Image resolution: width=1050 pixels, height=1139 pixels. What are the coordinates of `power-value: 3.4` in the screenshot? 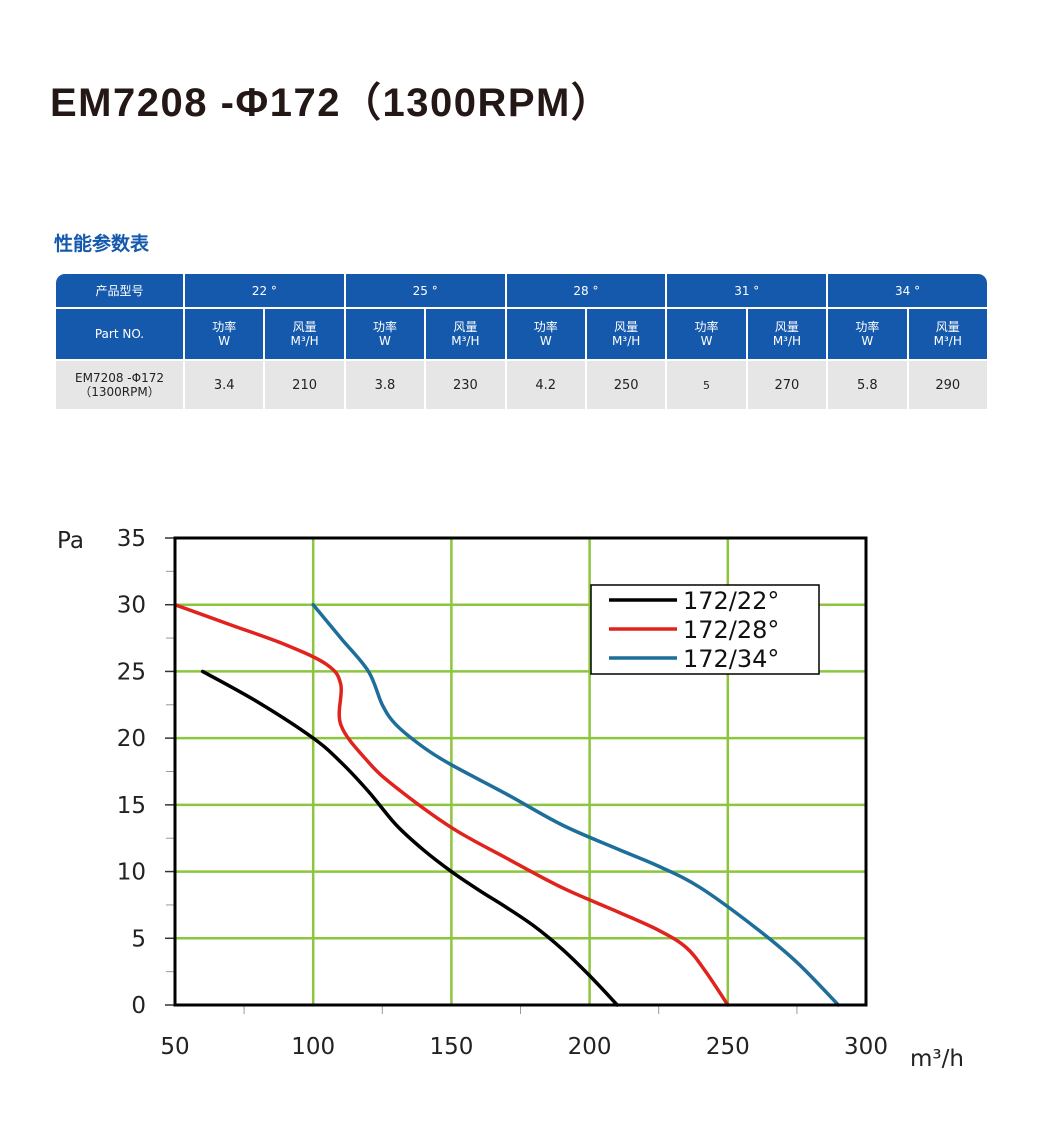 It's located at (224, 385).